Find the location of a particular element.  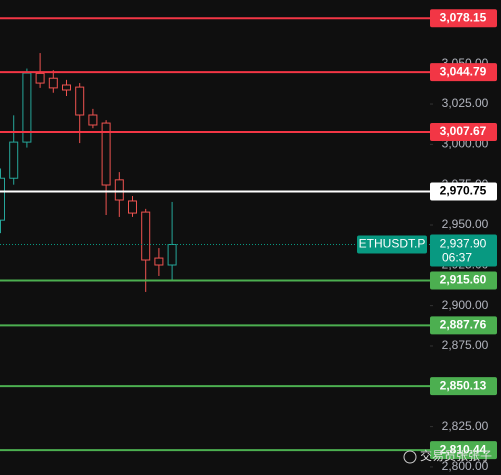

level-label: 2,970.75 is located at coordinates (463, 191).